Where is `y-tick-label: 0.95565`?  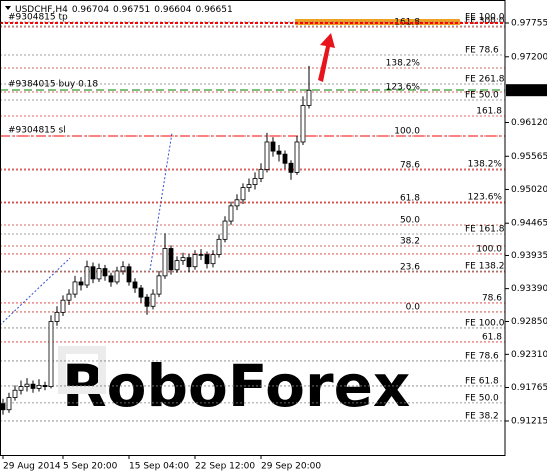 y-tick-label: 0.95565 is located at coordinates (529, 157).